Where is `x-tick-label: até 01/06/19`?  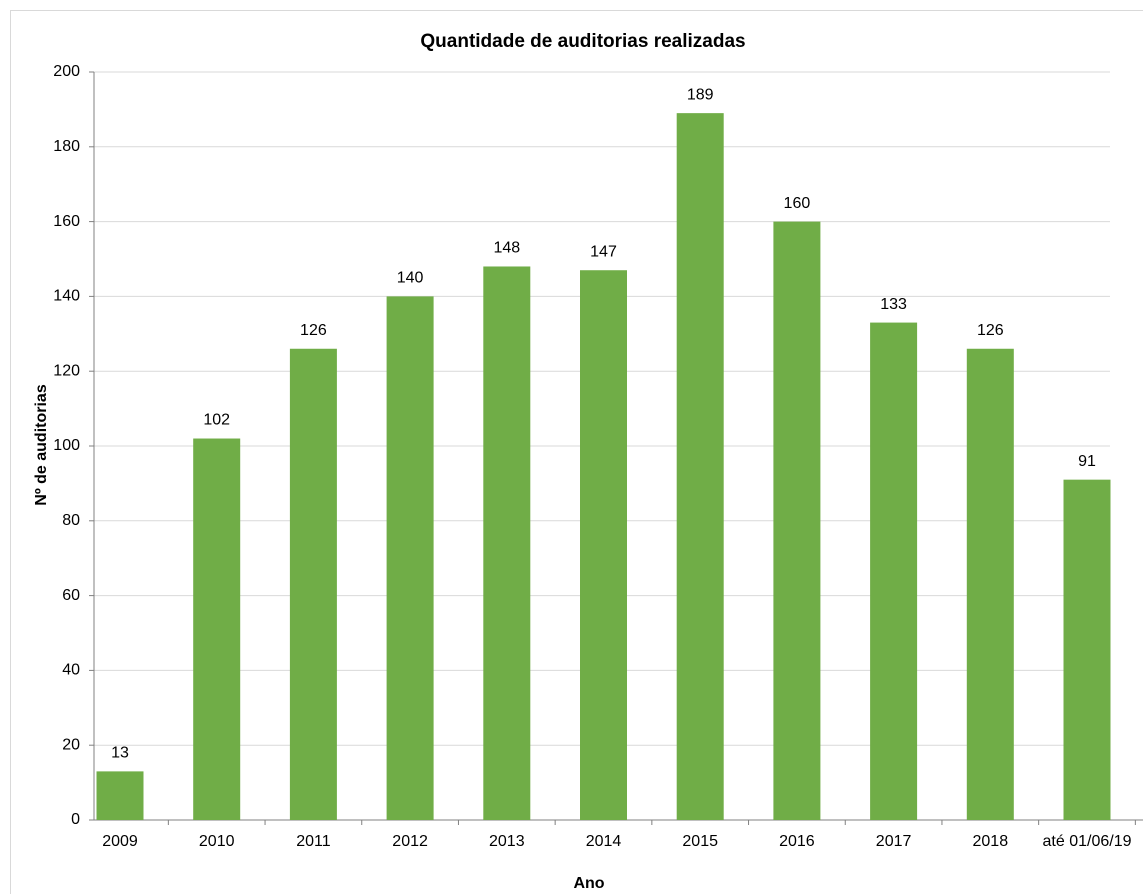
x-tick-label: até 01/06/19 is located at coordinates (1087, 841).